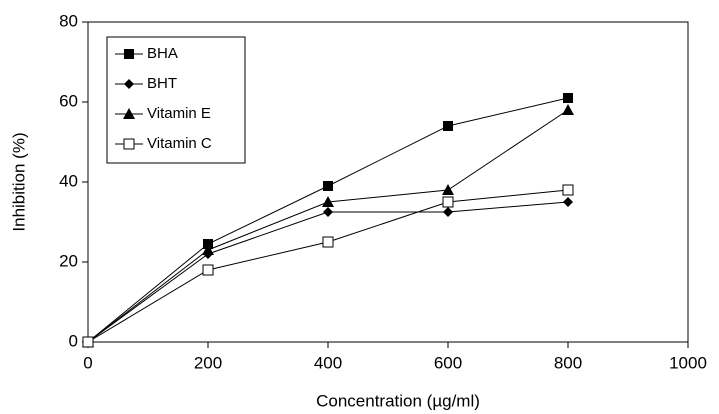  Describe the element at coordinates (68, 20) in the screenshot. I see `y-tick-label: 80` at that location.